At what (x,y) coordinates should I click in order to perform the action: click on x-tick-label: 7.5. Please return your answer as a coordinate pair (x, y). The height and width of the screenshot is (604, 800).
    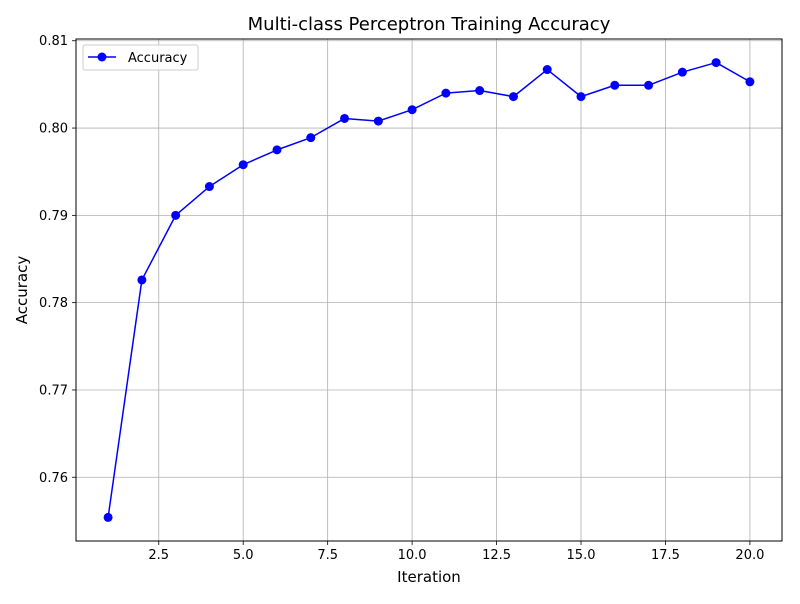
    Looking at the image, I should click on (327, 555).